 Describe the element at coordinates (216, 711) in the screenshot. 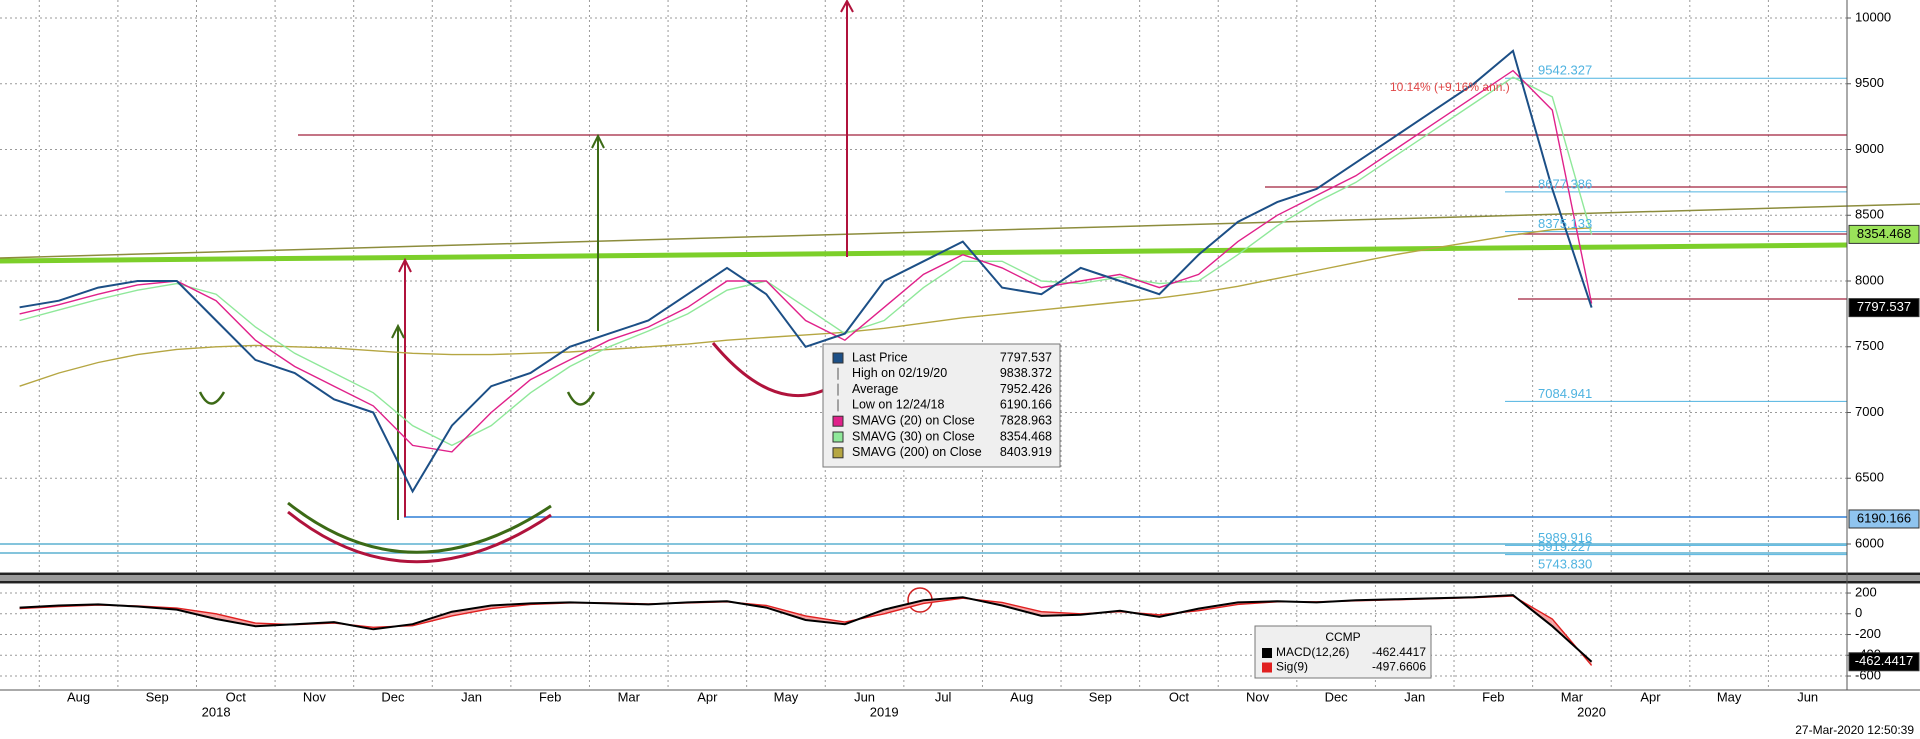

I see `x-year-label: 2018` at that location.